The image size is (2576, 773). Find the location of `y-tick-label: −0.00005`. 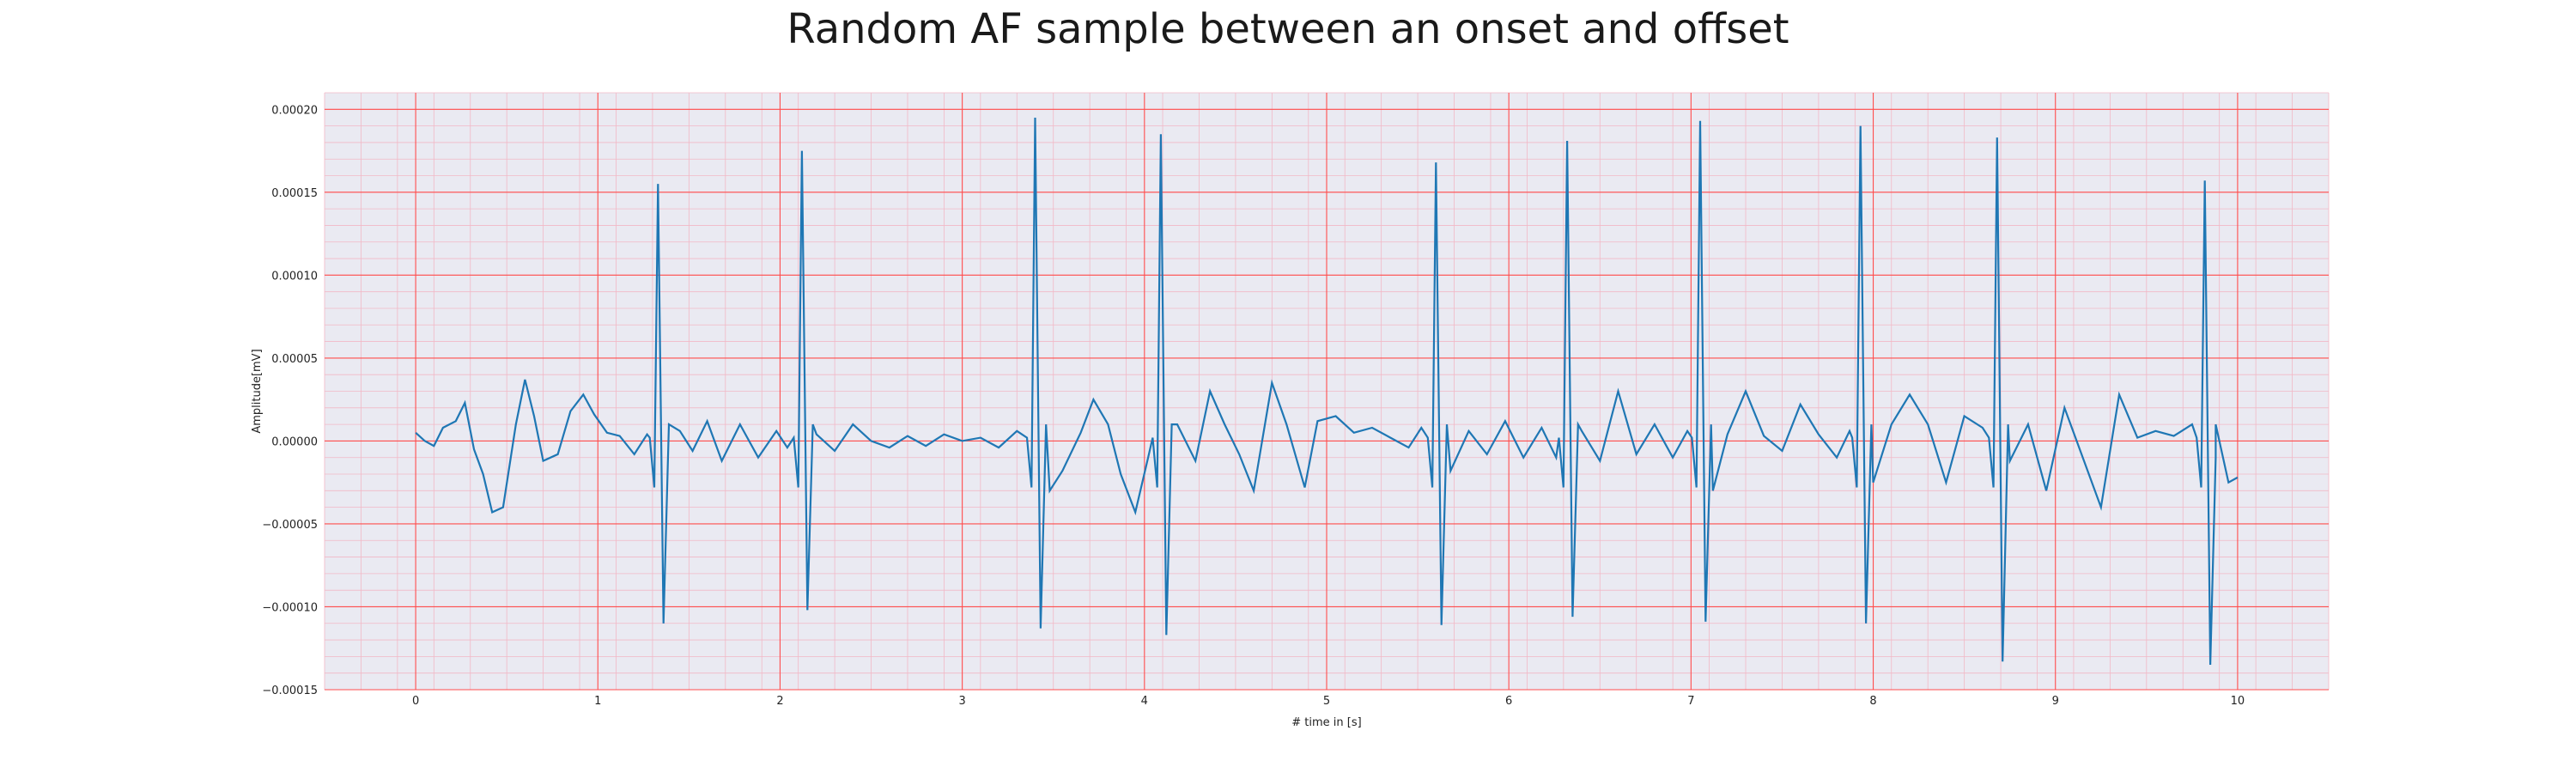

y-tick-label: −0.00005 is located at coordinates (290, 525).